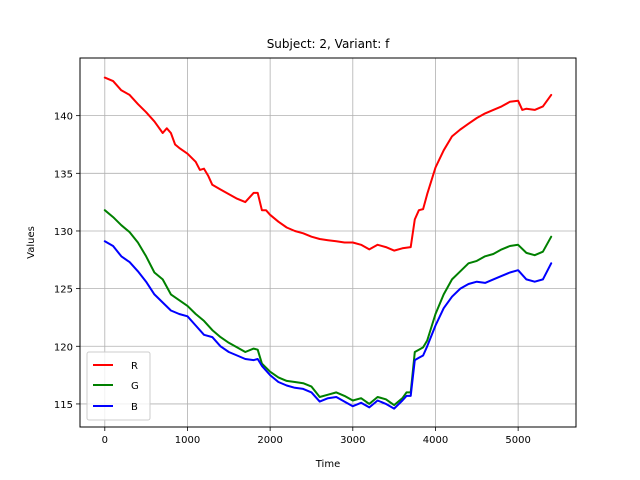 The width and height of the screenshot is (640, 480). I want to click on y-tick-label: 135, so click(63, 174).